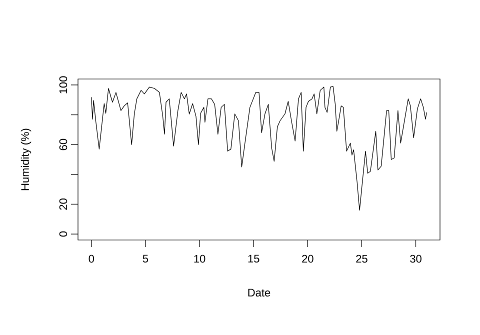  What do you see at coordinates (91, 258) in the screenshot?
I see `x-tick-label: 0` at bounding box center [91, 258].